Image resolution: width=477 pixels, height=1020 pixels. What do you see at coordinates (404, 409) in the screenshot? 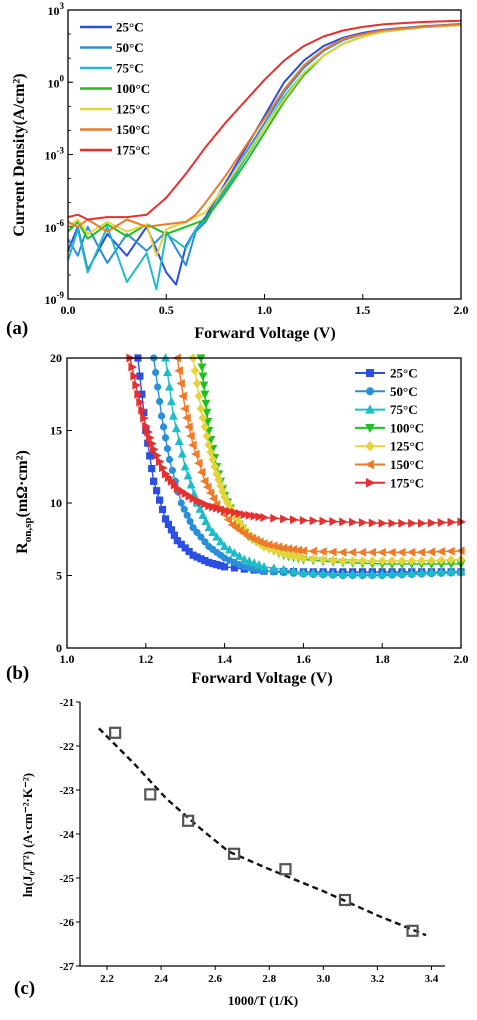
I see `panel-b-legend-label-75-c: 75°C` at bounding box center [404, 409].